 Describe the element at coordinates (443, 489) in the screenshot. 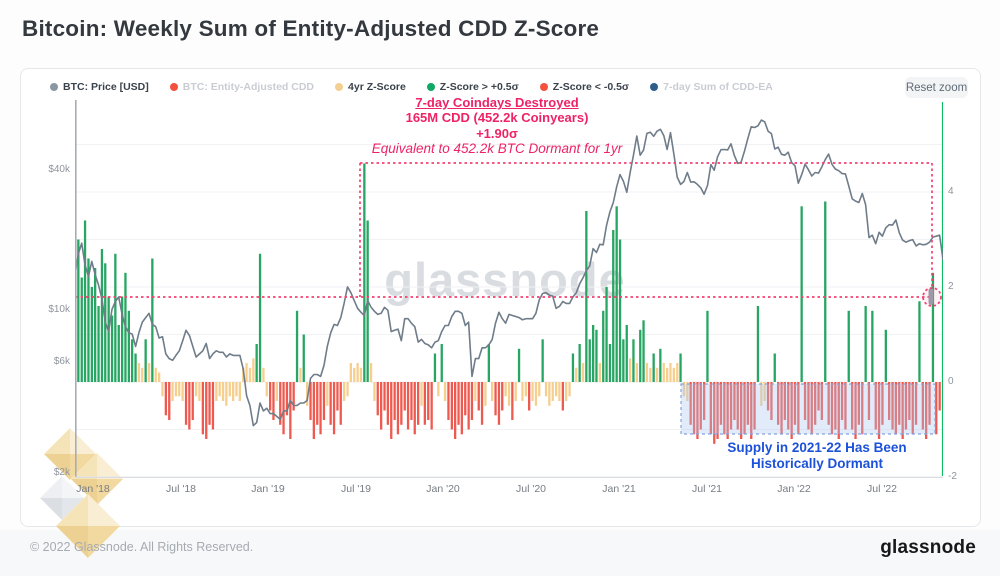

I see `x-axis-tick: Jan '20` at that location.